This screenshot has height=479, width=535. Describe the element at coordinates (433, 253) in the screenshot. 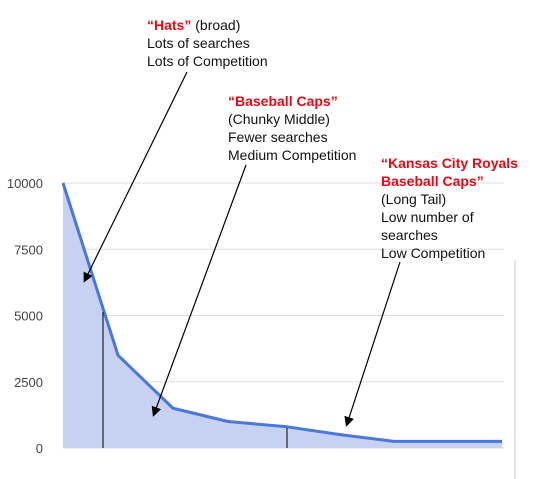

I see `annotation-kc-royals-line-4: Low Competition` at that location.